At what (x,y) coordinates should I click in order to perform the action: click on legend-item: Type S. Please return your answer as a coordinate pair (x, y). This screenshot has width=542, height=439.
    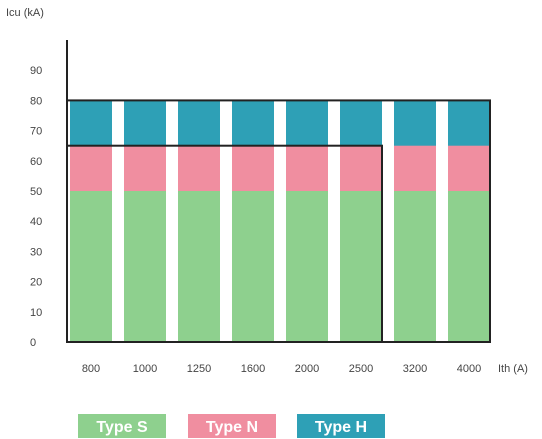
    Looking at the image, I should click on (122, 426).